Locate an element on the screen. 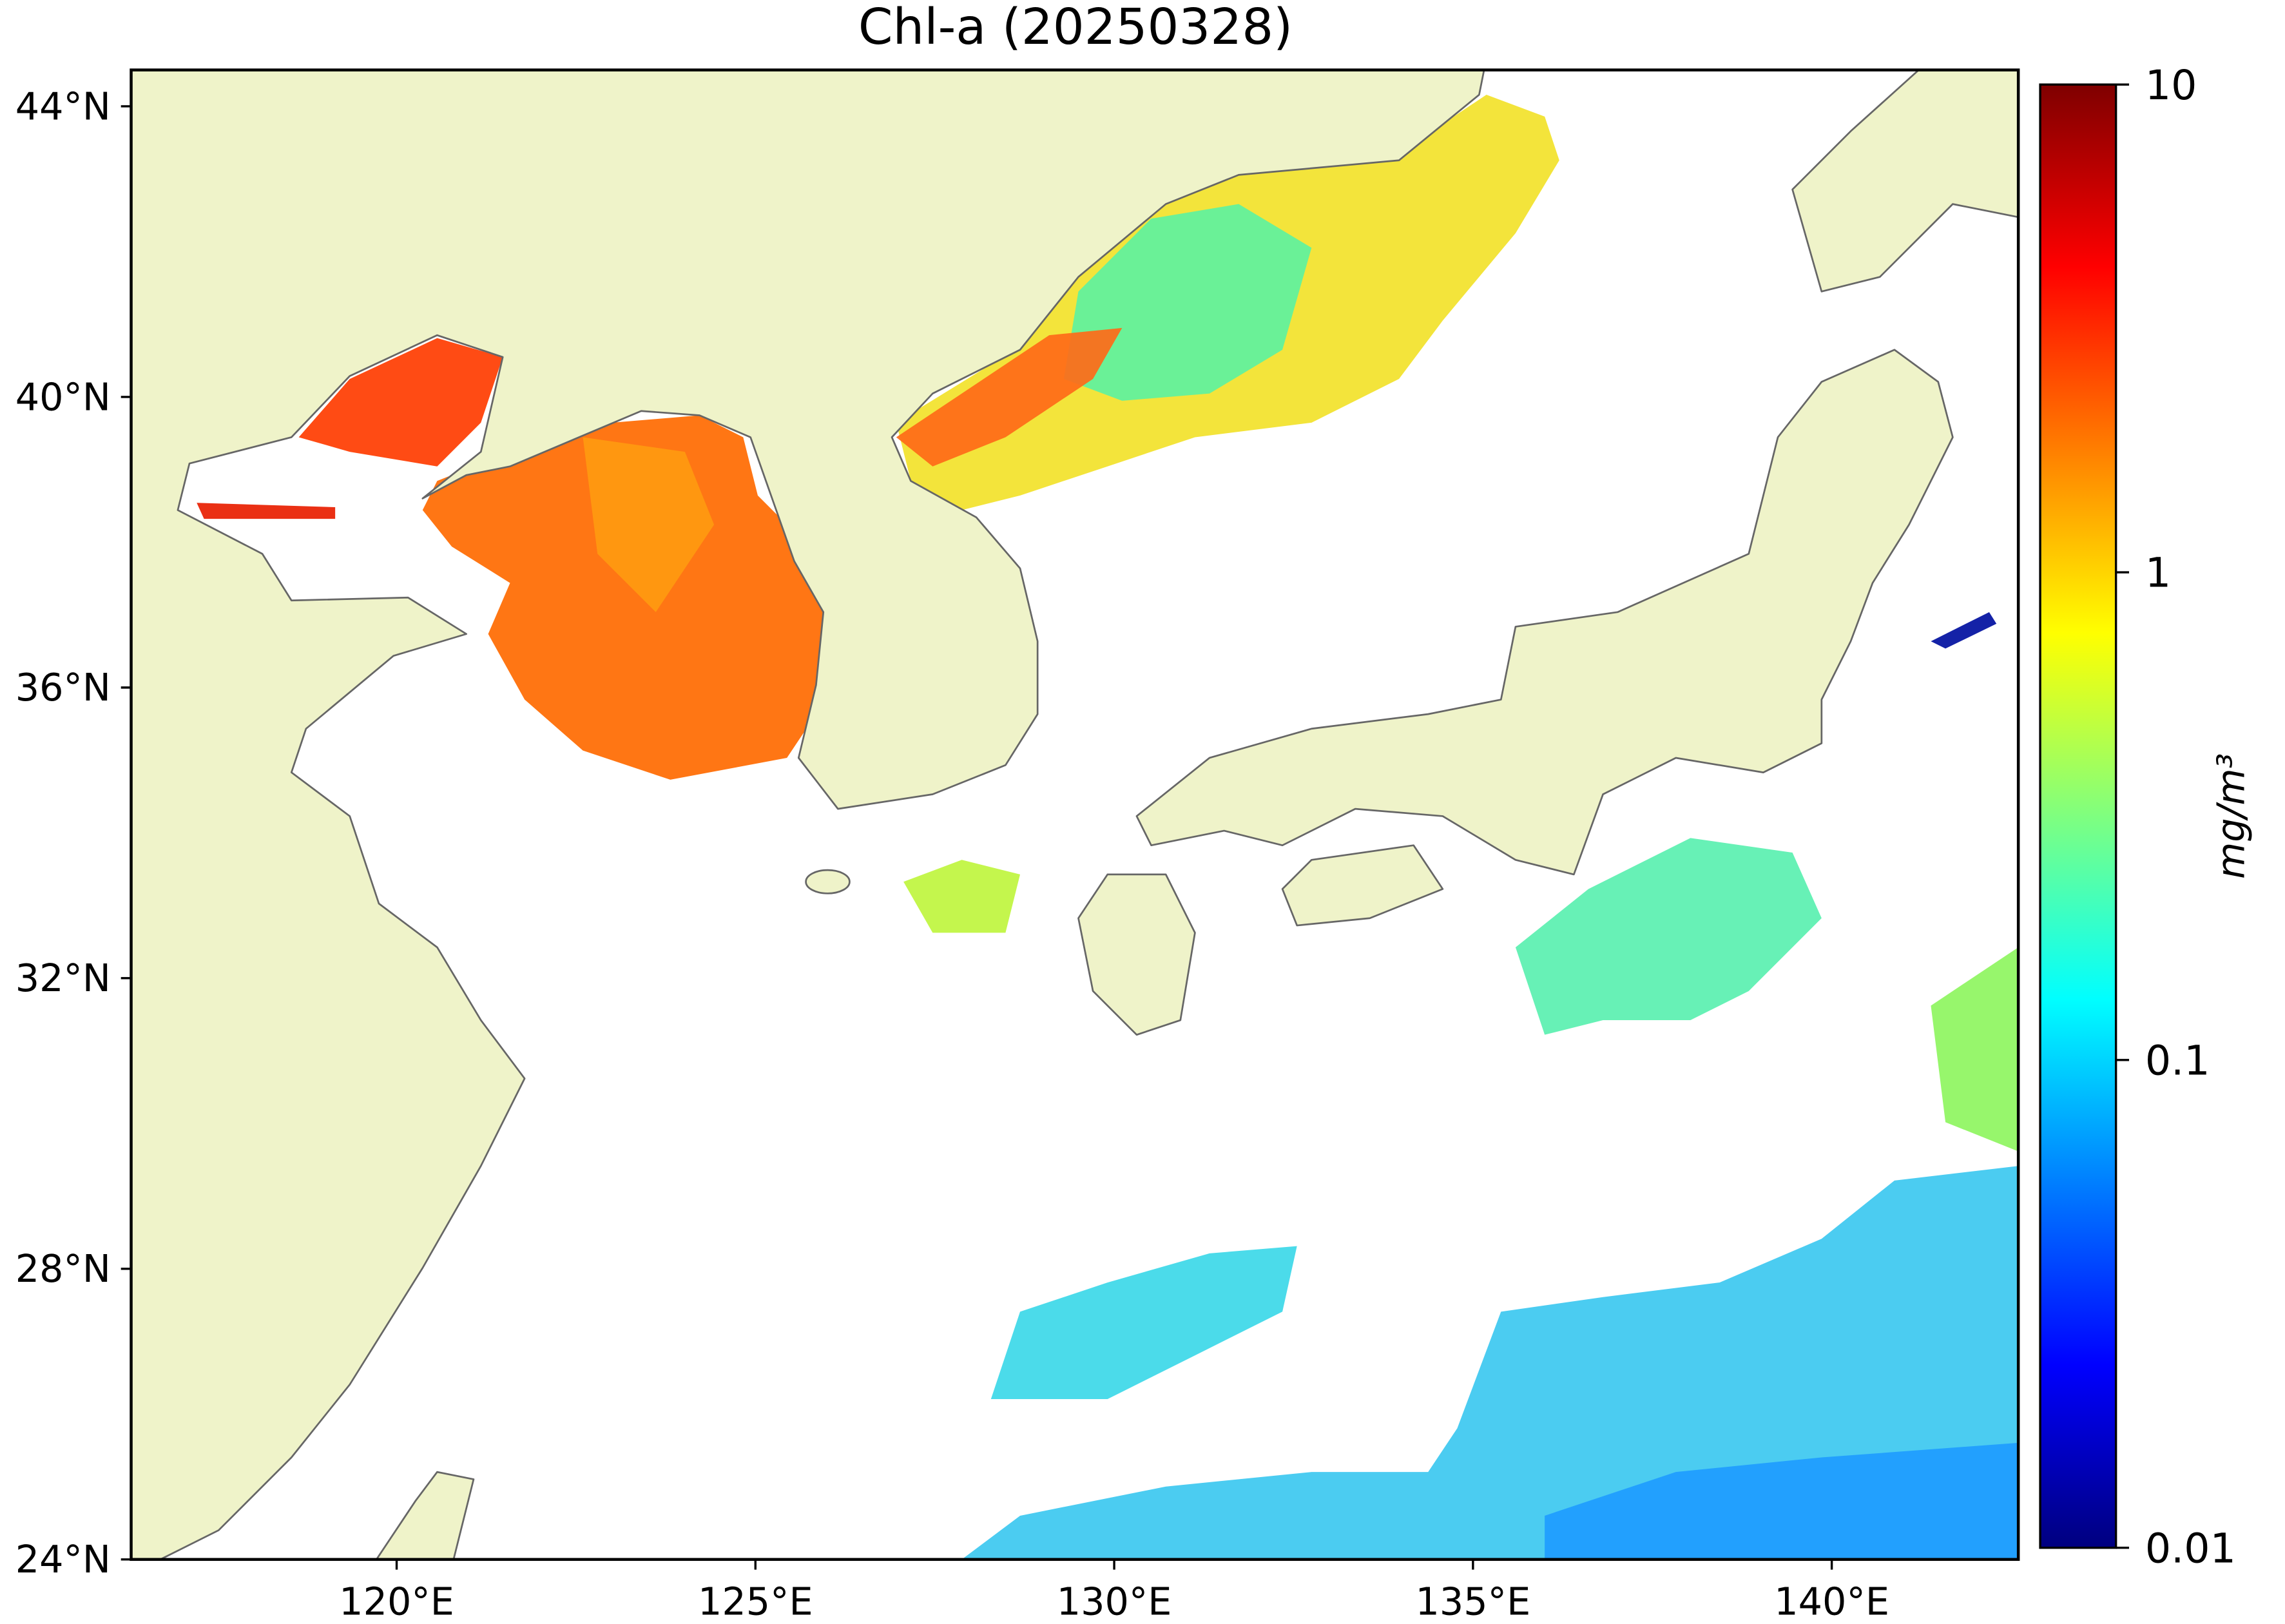  x-tick-label: 130°E is located at coordinates (1114, 1602).